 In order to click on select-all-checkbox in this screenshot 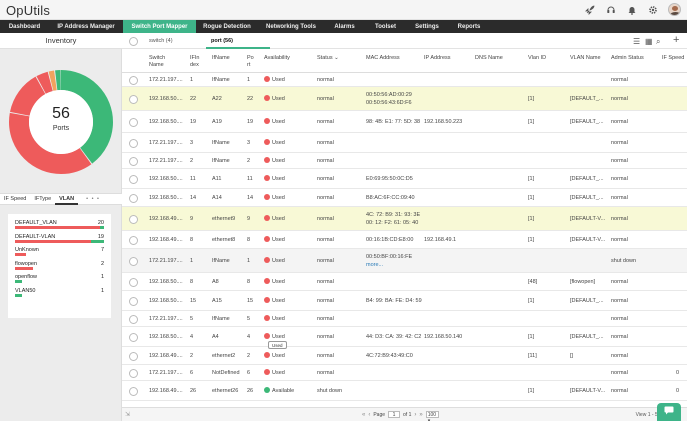, I will do `click(133, 41)`.